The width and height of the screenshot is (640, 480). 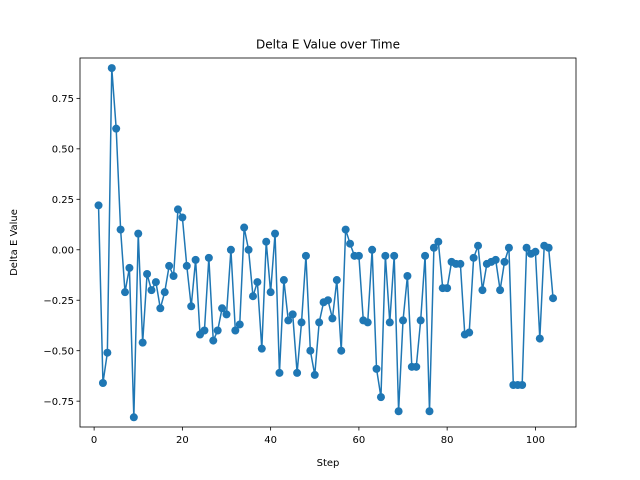 What do you see at coordinates (182, 440) in the screenshot?
I see `x-tick-label: 20` at bounding box center [182, 440].